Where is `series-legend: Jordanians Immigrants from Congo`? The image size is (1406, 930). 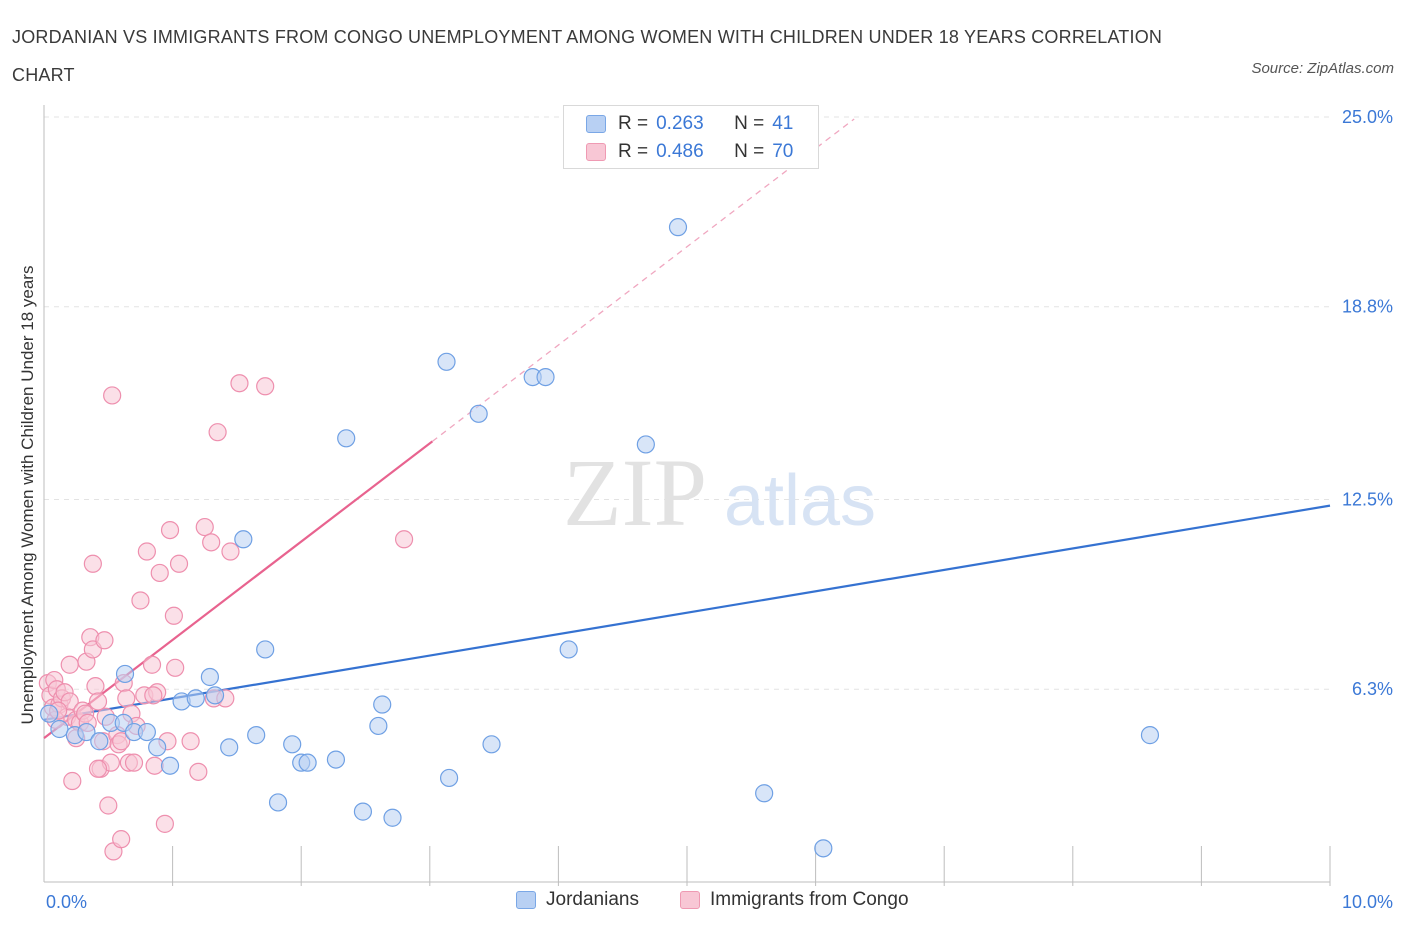 series-legend: Jordanians Immigrants from Congo is located at coordinates (703, 902).